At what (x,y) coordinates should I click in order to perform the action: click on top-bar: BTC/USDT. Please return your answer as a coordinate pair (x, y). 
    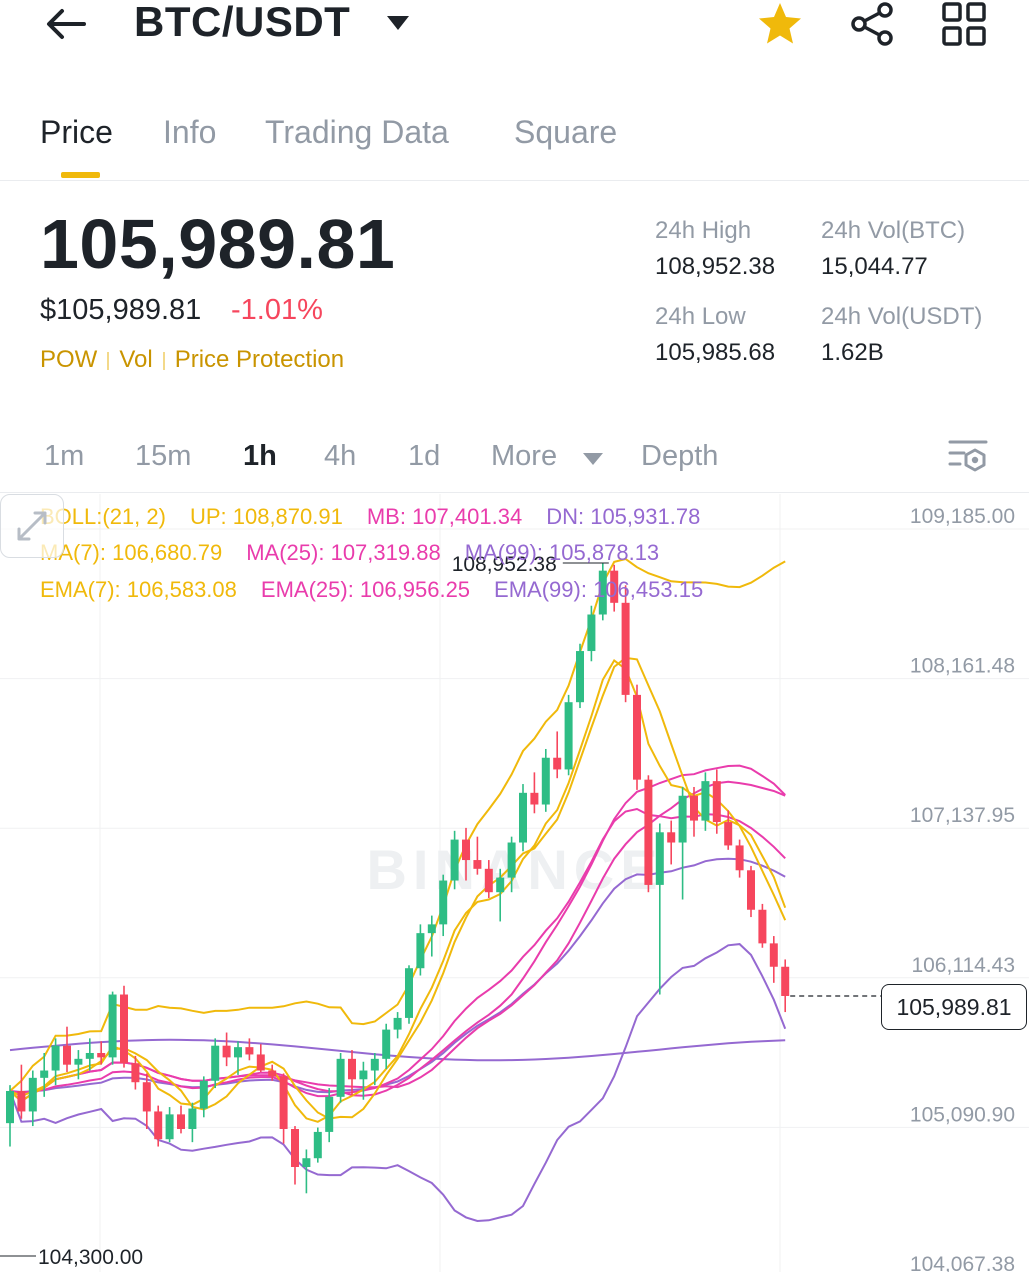
    Looking at the image, I should click on (514, 30).